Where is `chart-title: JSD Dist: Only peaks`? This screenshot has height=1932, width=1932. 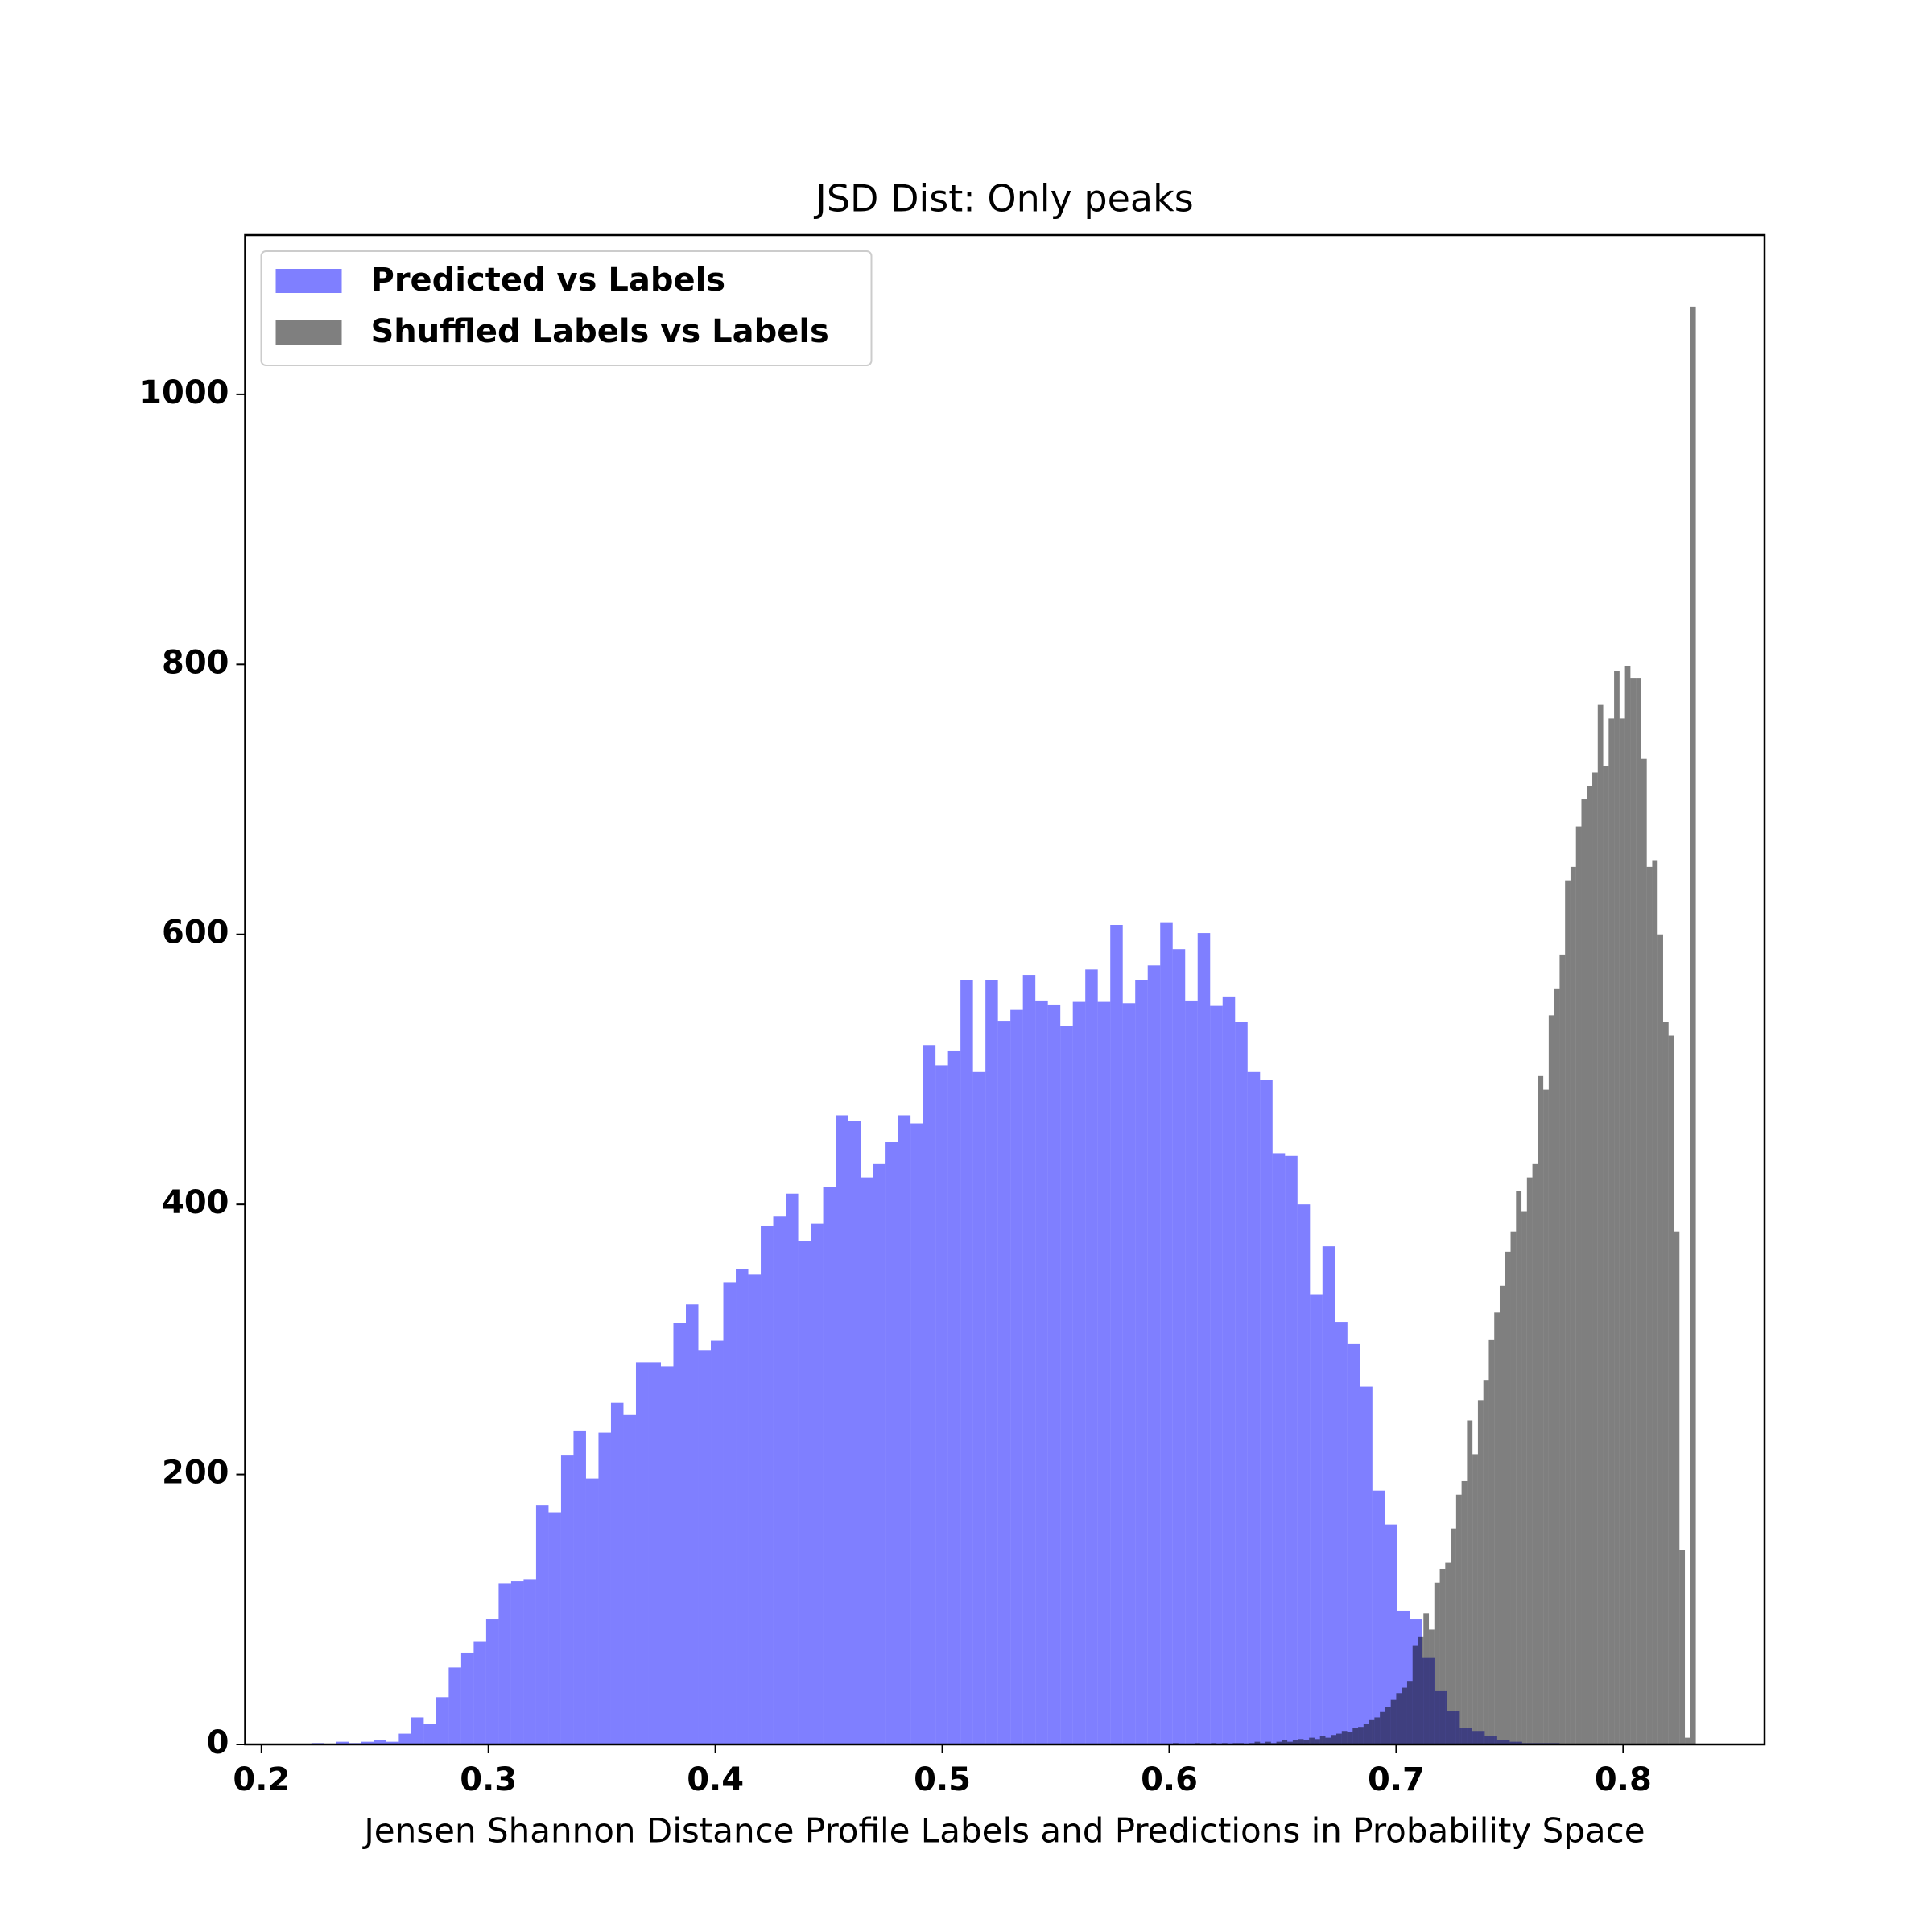 chart-title: JSD Dist: Only peaks is located at coordinates (1003, 199).